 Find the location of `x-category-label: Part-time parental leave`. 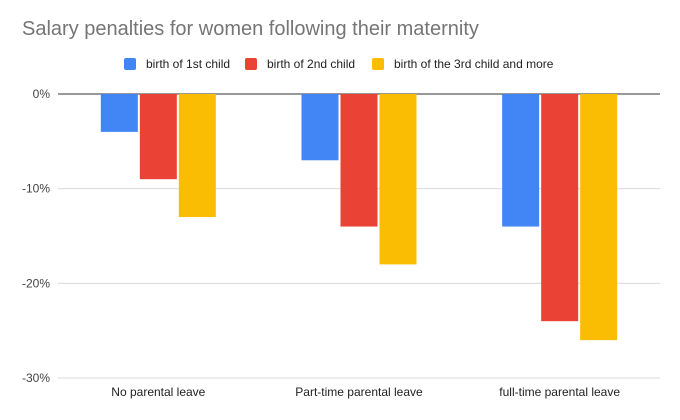

x-category-label: Part-time parental leave is located at coordinates (359, 392).